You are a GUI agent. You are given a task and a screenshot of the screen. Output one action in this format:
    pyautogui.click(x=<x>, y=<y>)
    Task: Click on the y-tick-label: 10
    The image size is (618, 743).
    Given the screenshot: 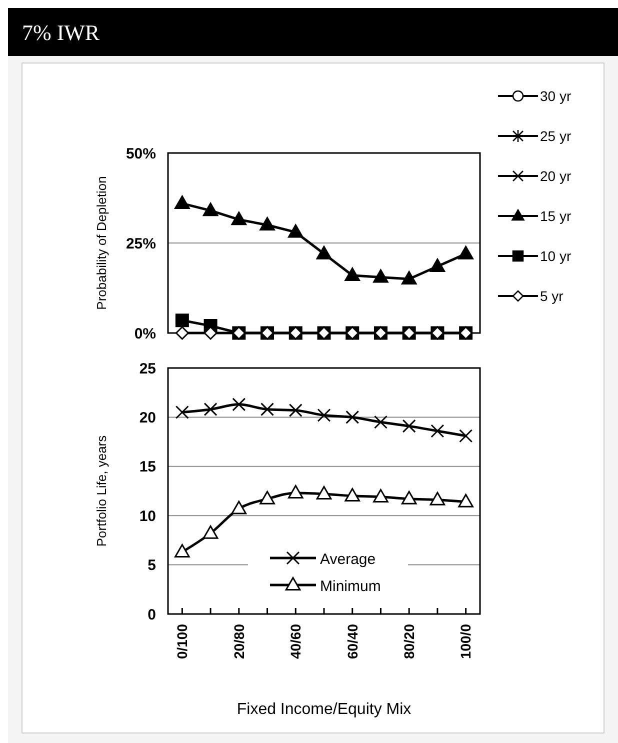 What is the action you would take?
    pyautogui.click(x=147, y=516)
    